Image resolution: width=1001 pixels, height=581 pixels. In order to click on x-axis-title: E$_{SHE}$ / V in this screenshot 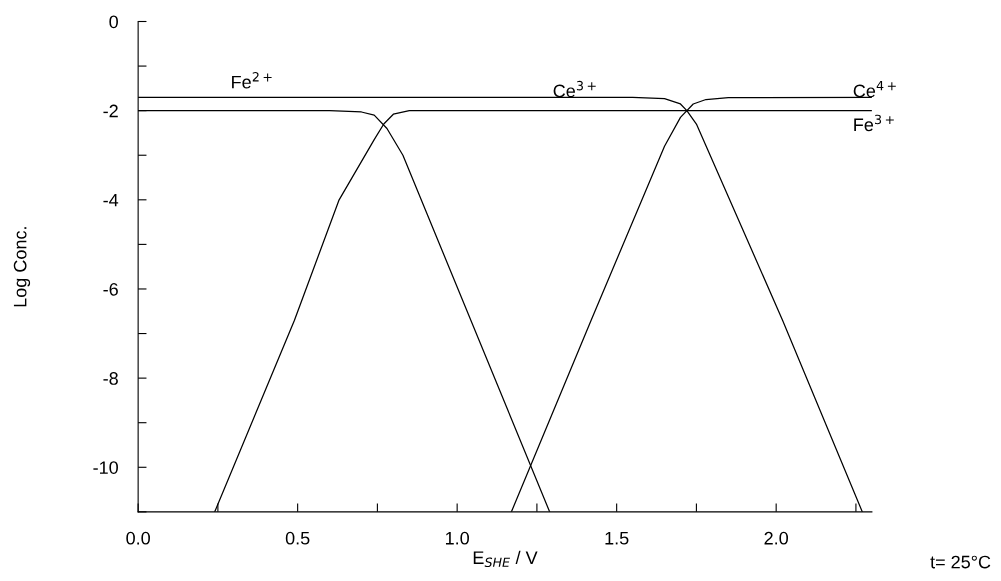, I will do `click(505, 559)`.